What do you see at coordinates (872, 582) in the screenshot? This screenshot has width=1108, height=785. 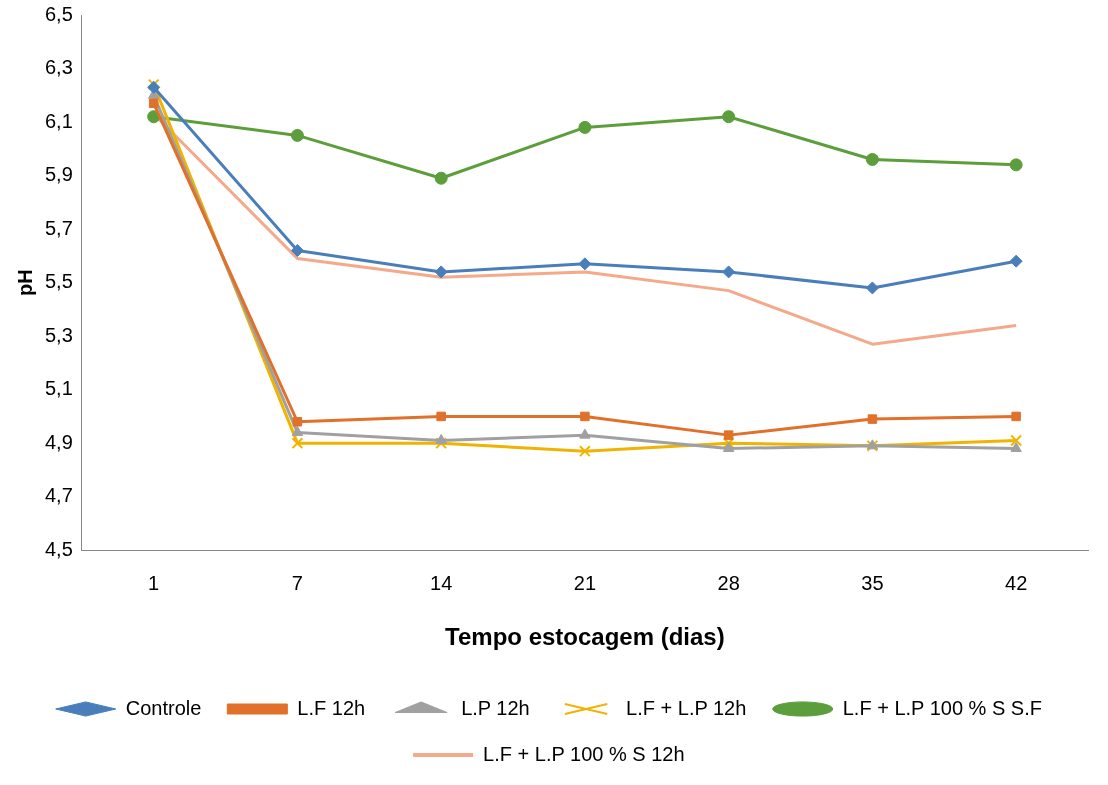 I see `x-tick-label: 35` at bounding box center [872, 582].